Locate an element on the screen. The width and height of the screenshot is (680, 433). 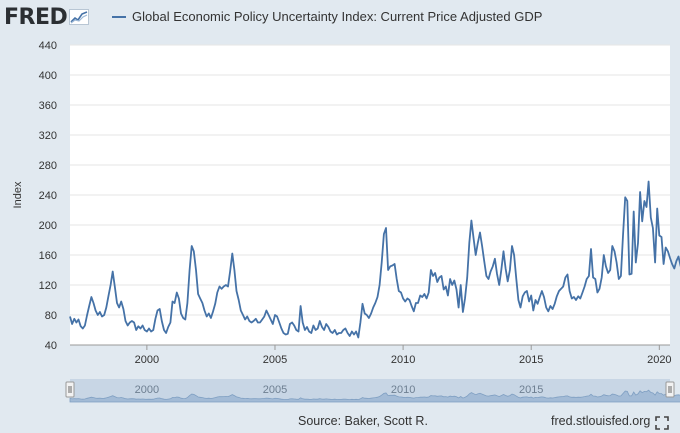
y-tick-label: 320 is located at coordinates (48, 136).